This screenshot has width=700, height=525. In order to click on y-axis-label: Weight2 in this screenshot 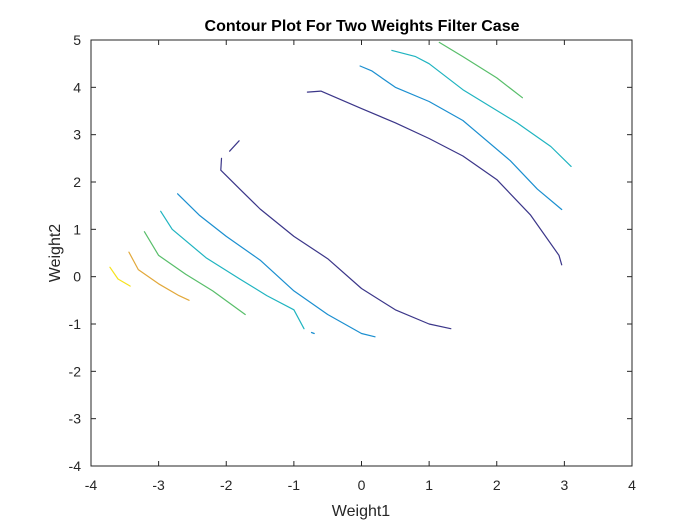, I will do `click(55, 253)`.